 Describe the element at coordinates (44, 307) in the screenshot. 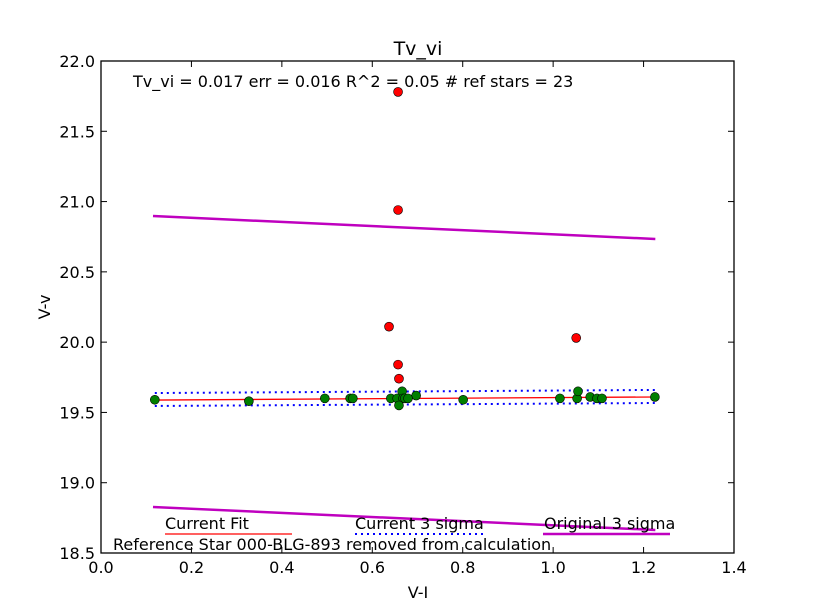

I see `y-axis-label: V-v` at that location.